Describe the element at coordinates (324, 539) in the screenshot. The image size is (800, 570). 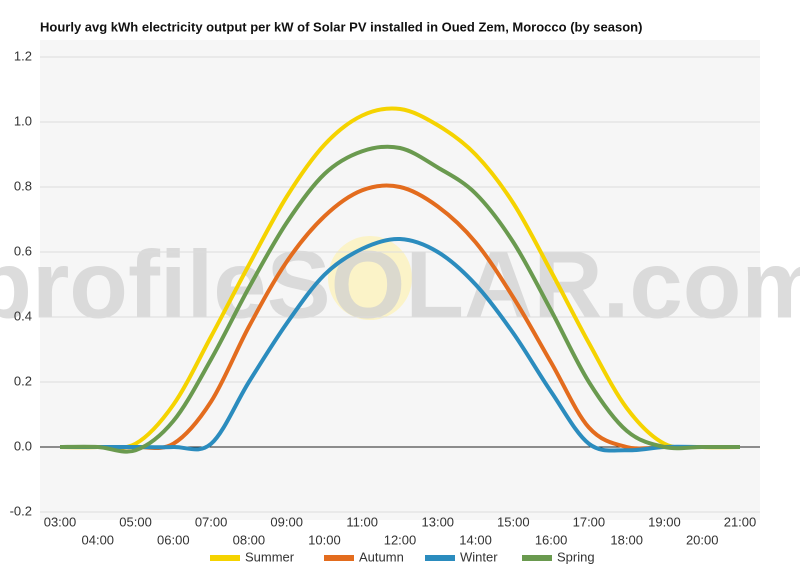
I see `x-tick-label: 10:00` at that location.